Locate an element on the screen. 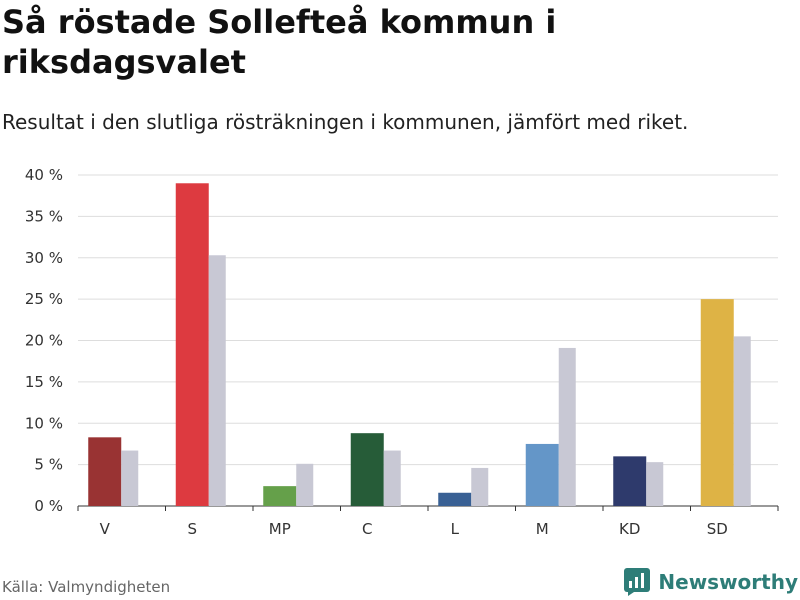  y-tick-label: 0 % is located at coordinates (48, 506).